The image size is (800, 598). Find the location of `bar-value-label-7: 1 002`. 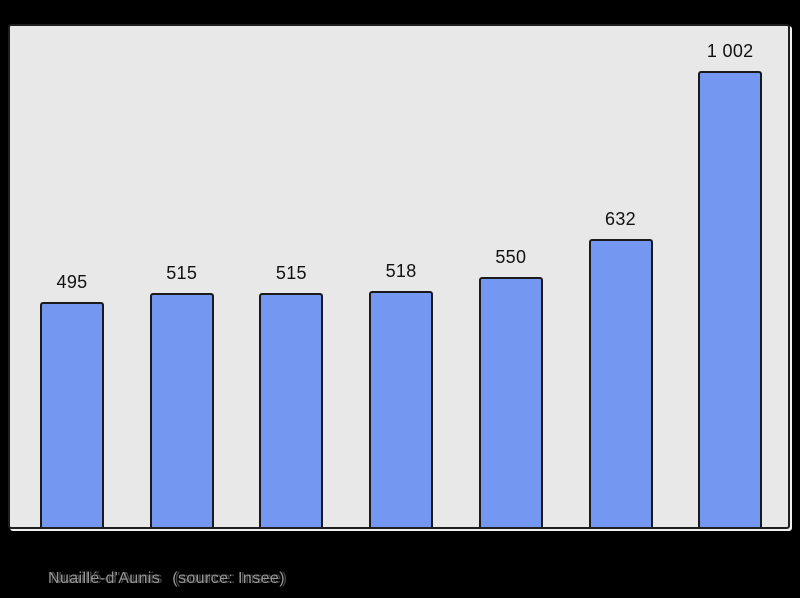

bar-value-label-7: 1 002 is located at coordinates (730, 51).